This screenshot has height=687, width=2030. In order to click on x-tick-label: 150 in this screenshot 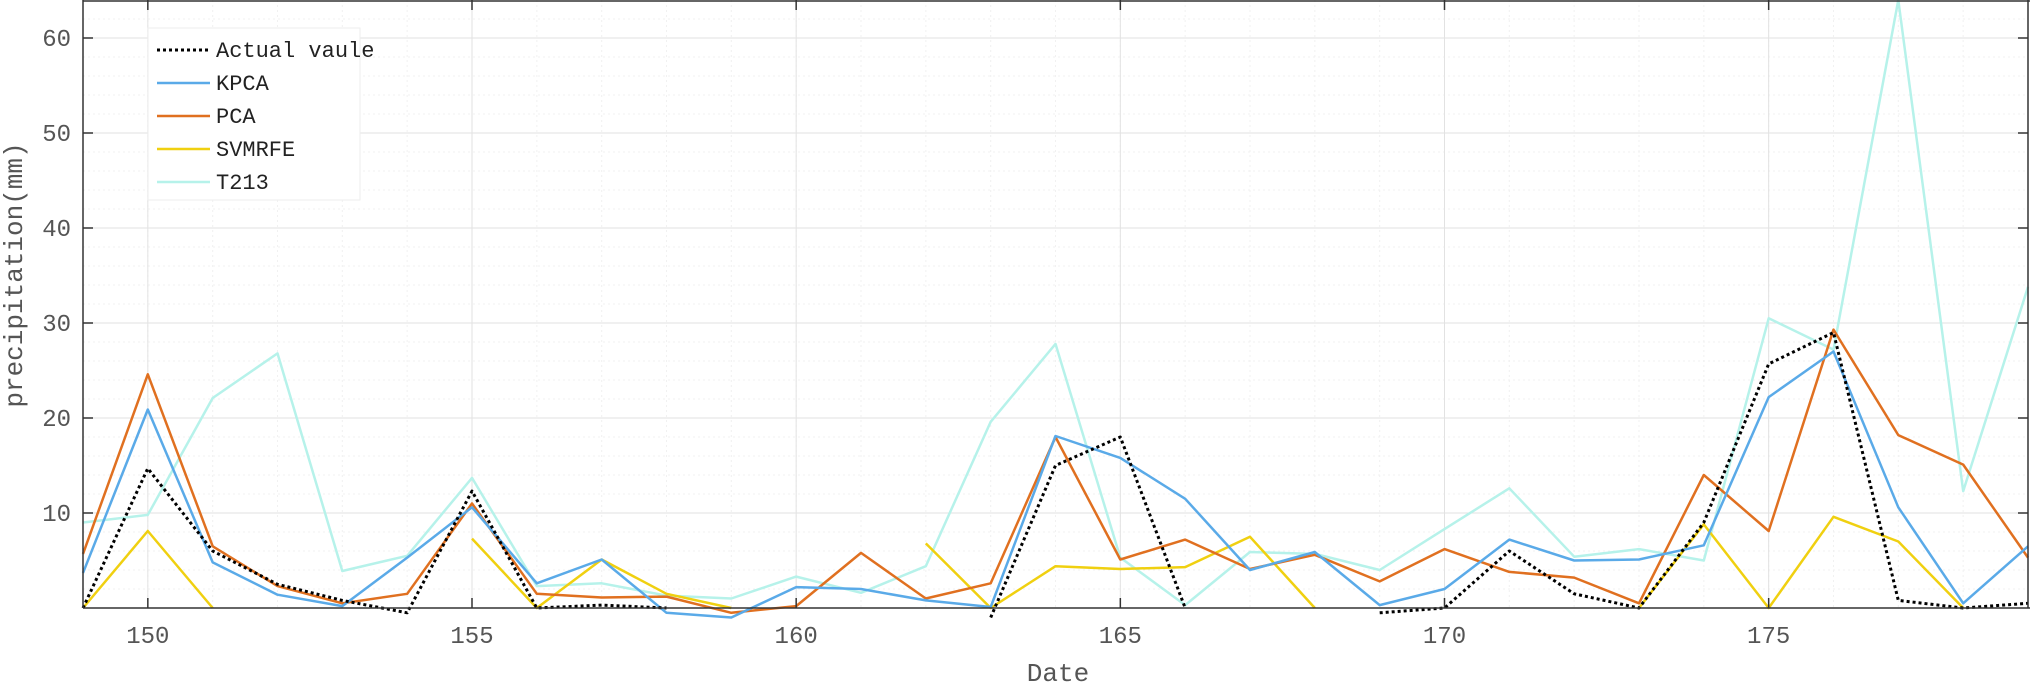, I will do `click(147, 637)`.